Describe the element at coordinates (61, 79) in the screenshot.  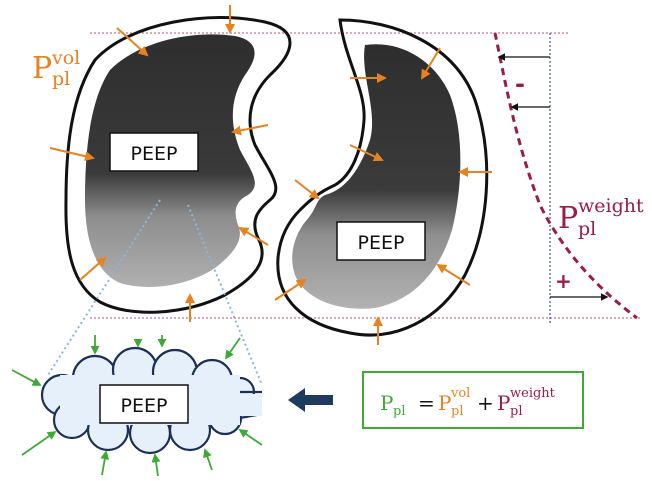
I see `ppl-vol-sub: pl` at that location.